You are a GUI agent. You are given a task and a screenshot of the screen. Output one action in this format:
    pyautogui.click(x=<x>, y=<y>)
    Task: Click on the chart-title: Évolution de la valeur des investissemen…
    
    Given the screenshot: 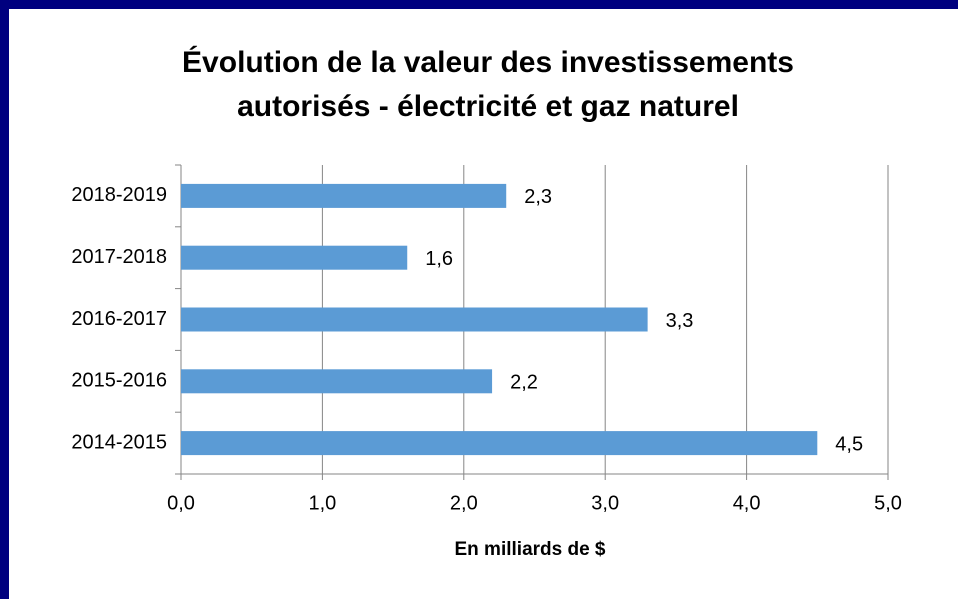 What is the action you would take?
    pyautogui.click(x=488, y=62)
    